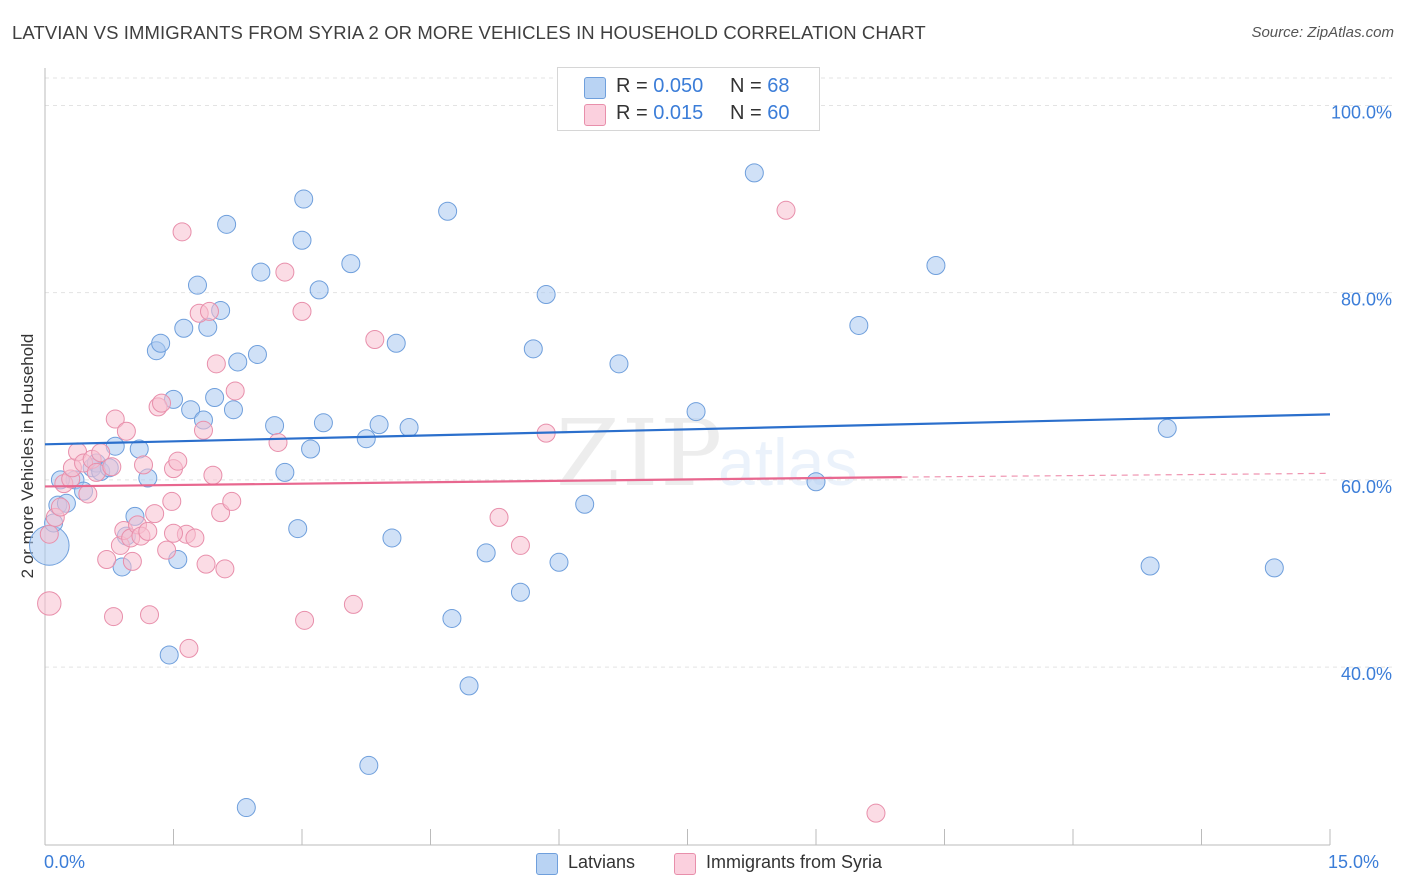  I want to click on legend-label-latvians: Latvians, so click(602, 862).